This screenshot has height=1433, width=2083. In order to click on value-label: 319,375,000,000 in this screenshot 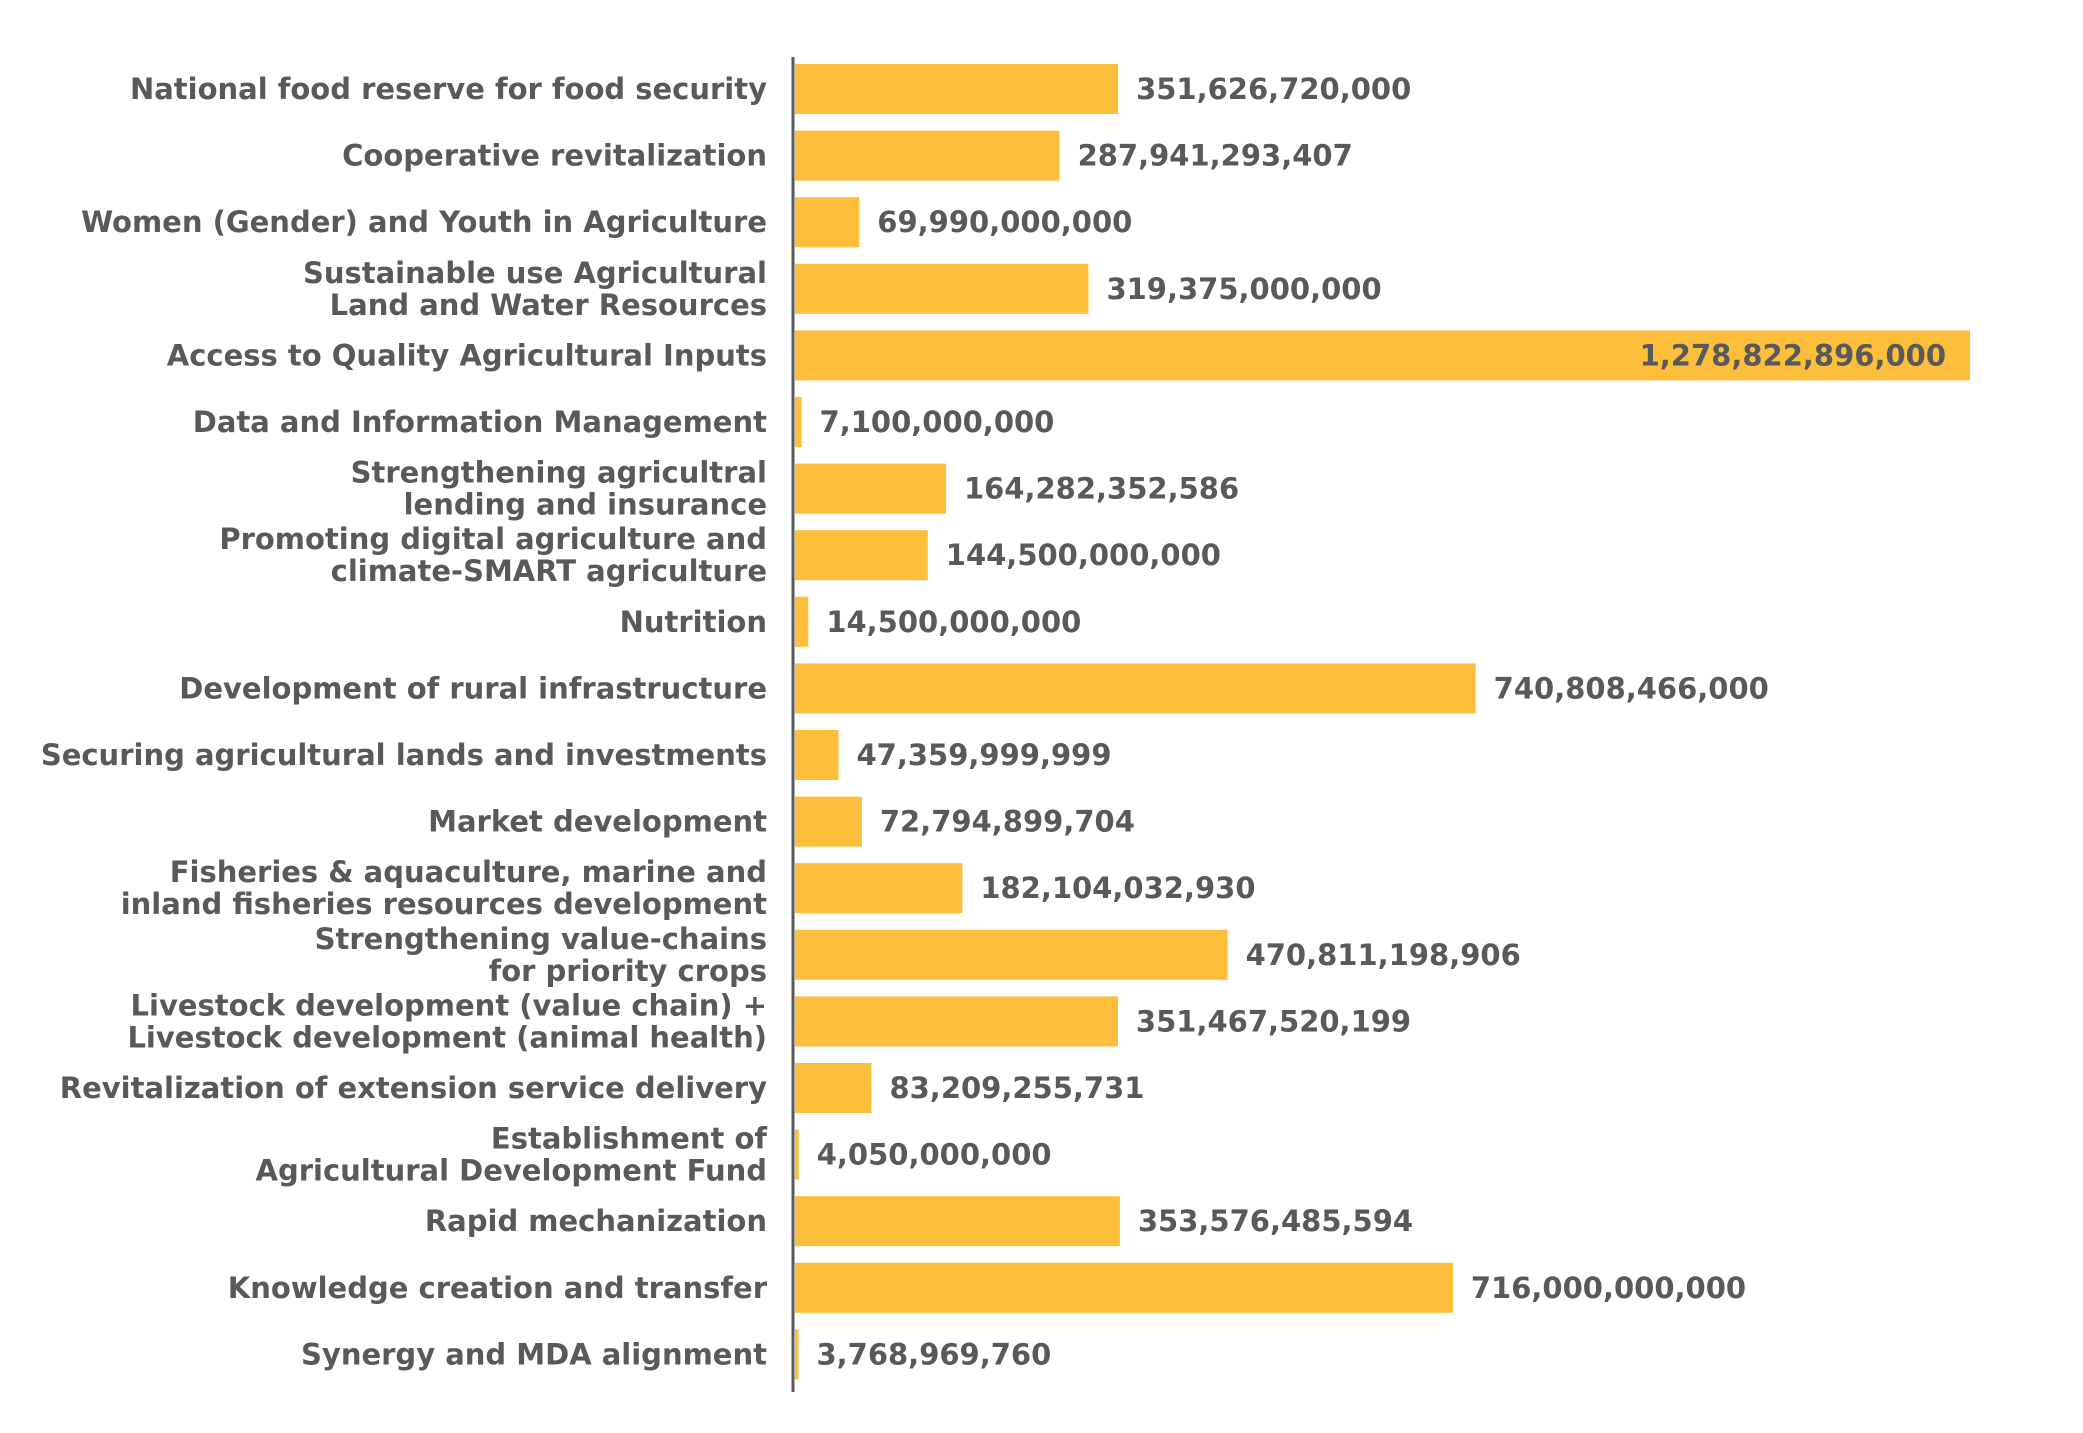, I will do `click(1243, 289)`.